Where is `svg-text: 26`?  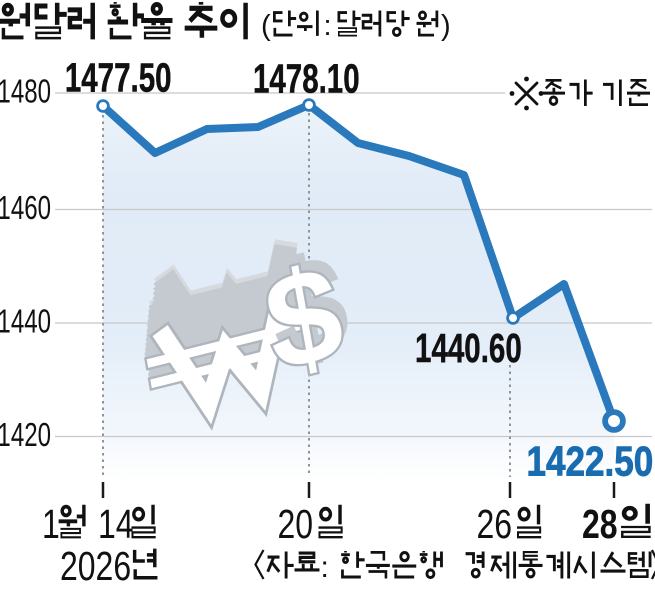 svg-text: 26 is located at coordinates (495, 524).